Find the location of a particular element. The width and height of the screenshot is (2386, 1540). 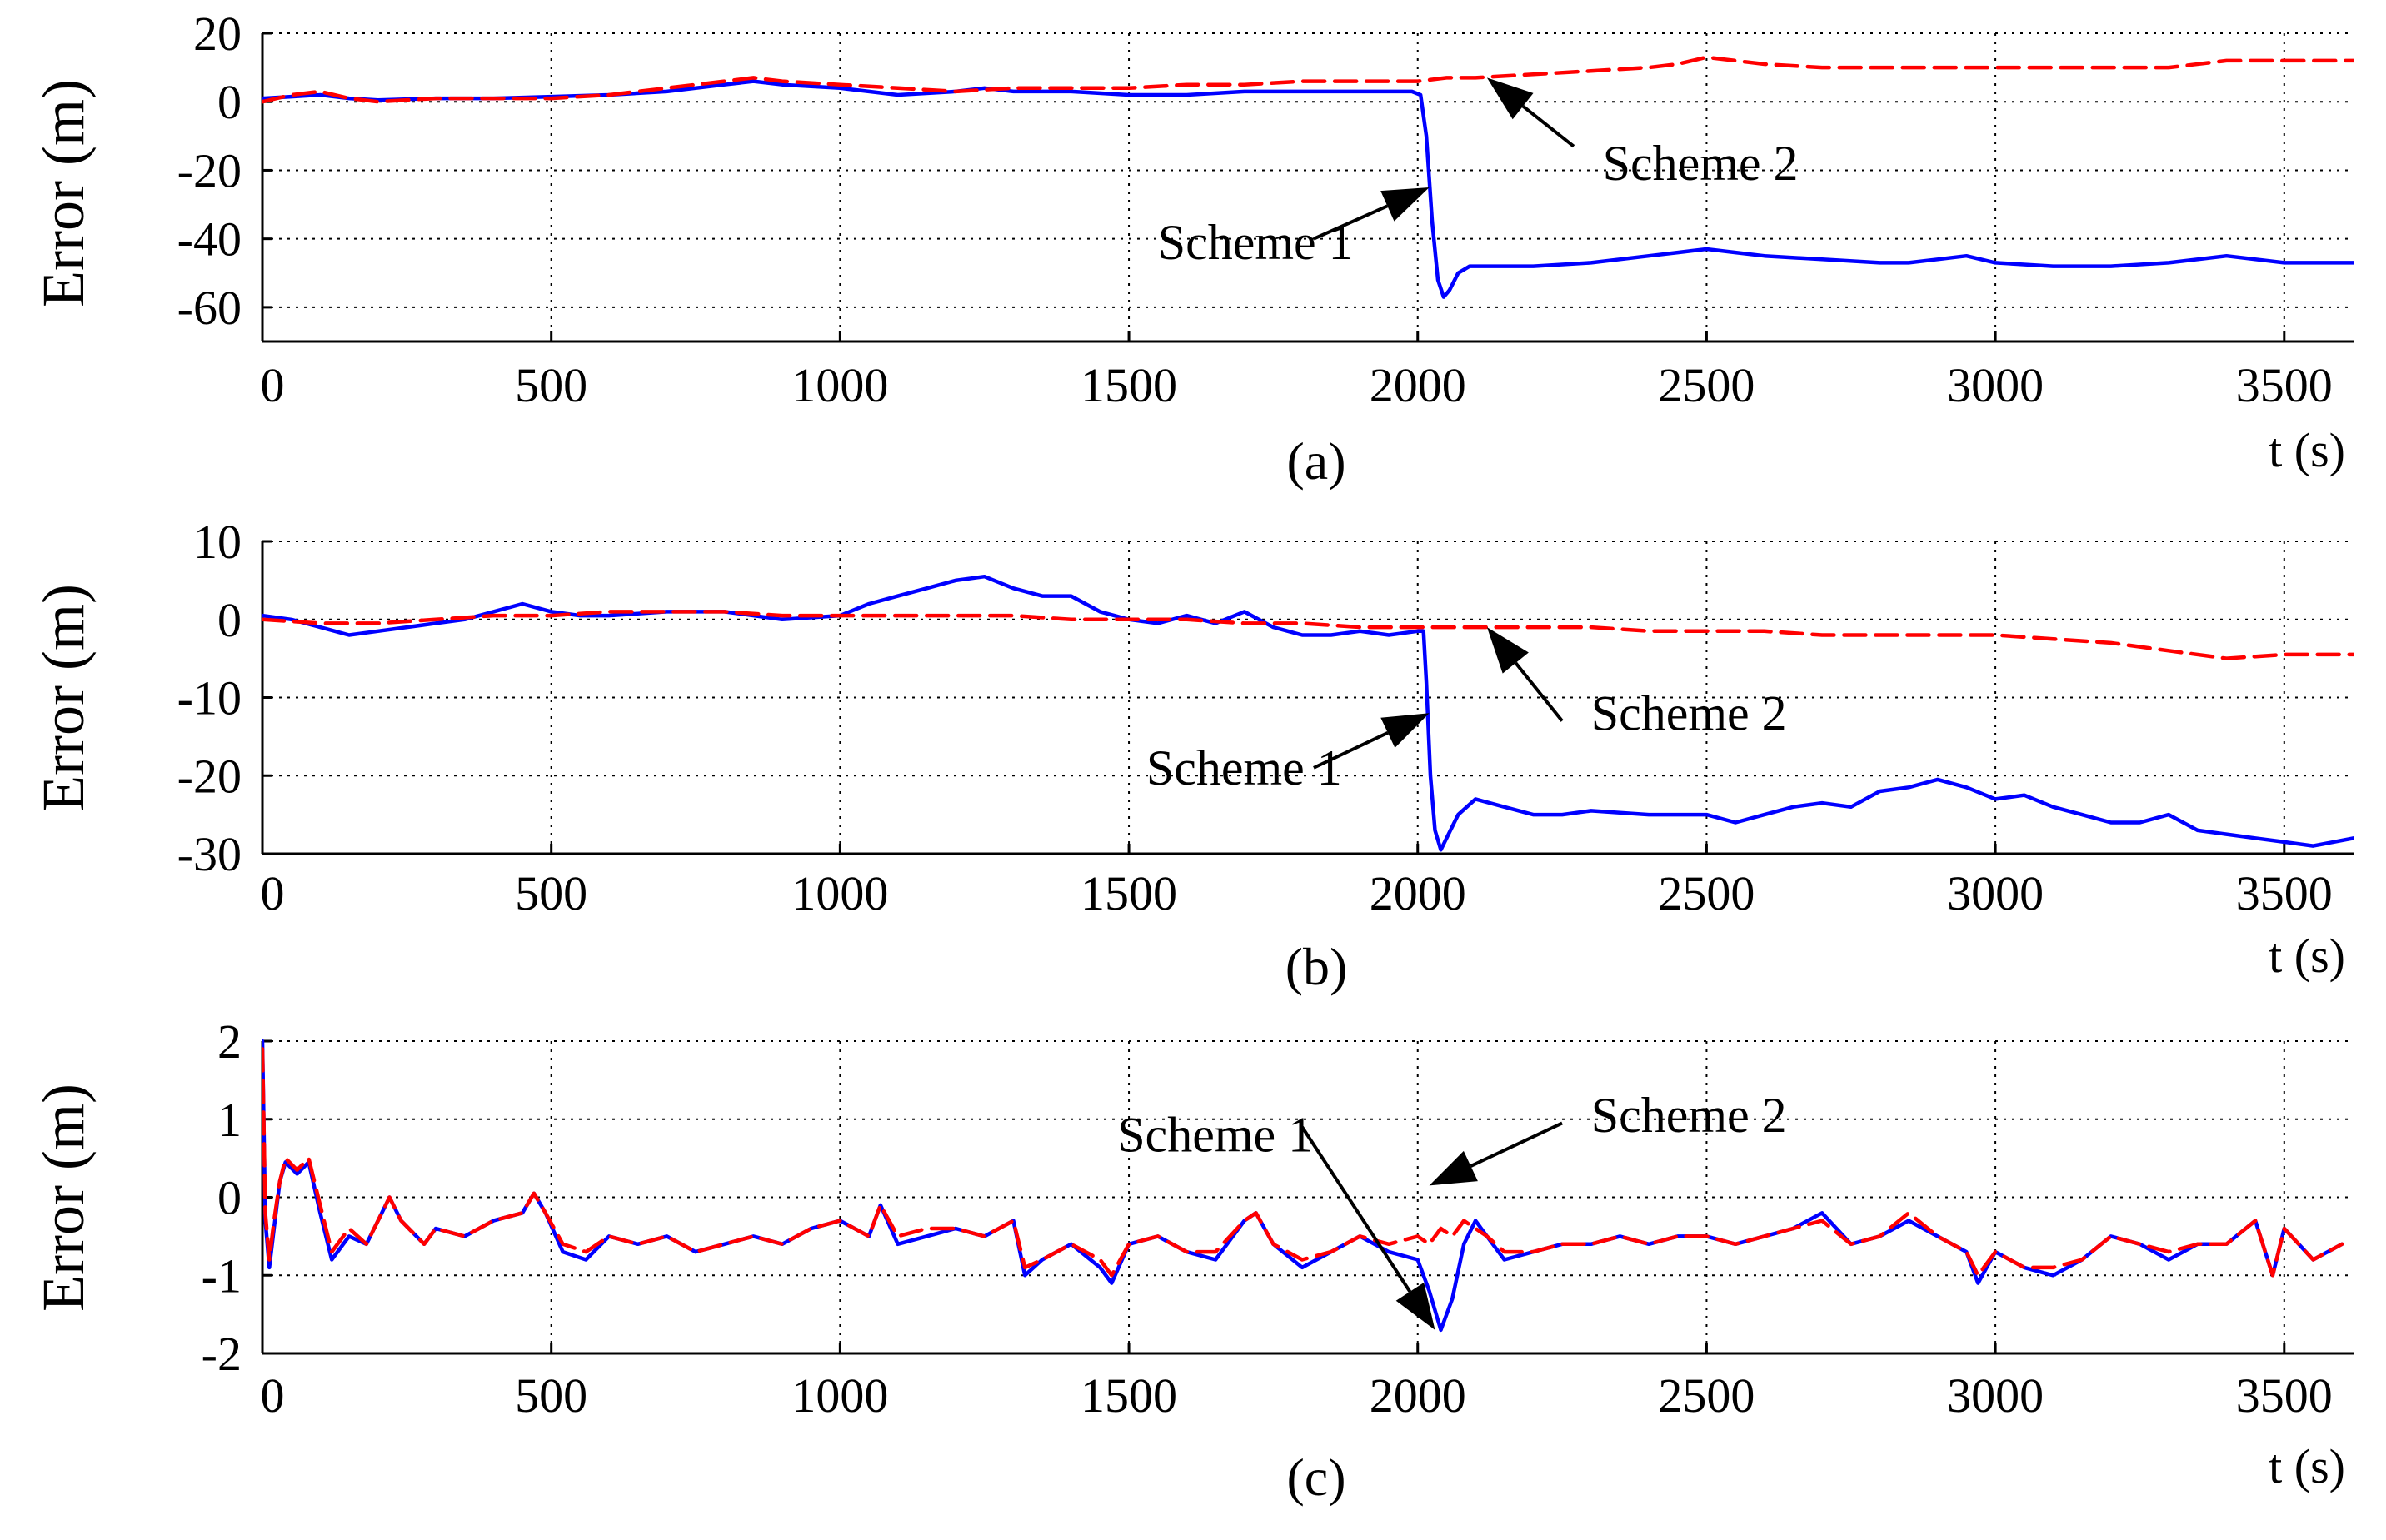

panel-label: (c) is located at coordinates (1315, 1477).